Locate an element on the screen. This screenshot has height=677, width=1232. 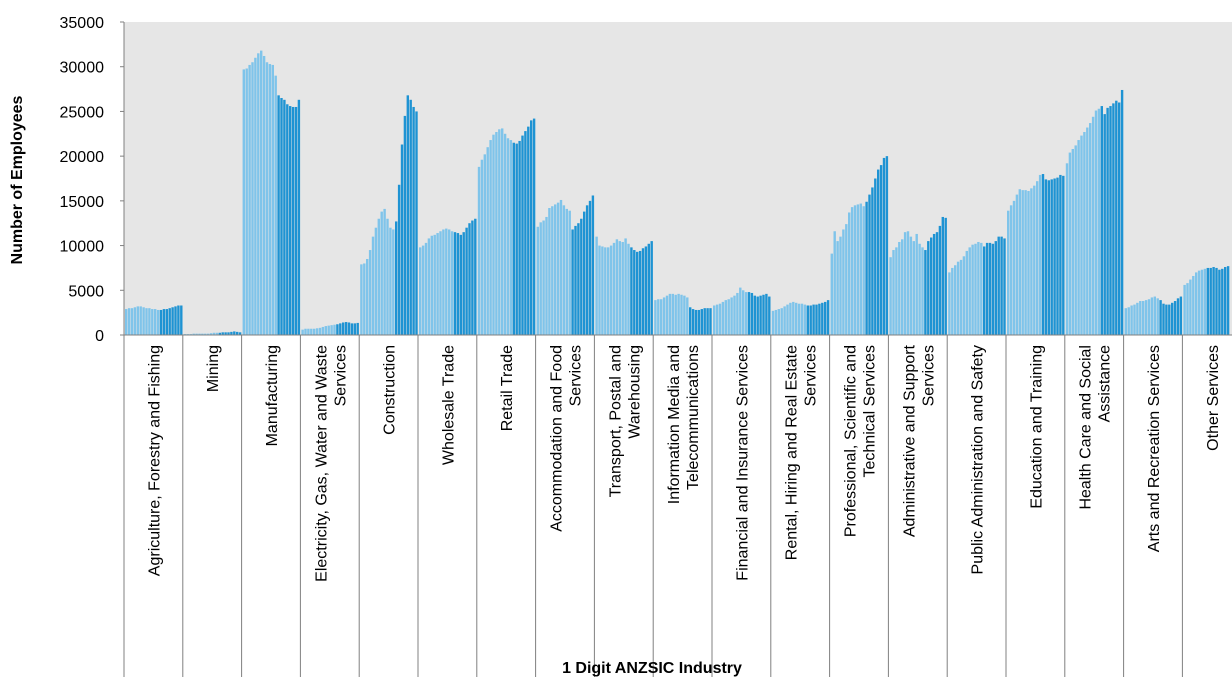
category-label: Public Administration and Safety is located at coordinates (978, 459).